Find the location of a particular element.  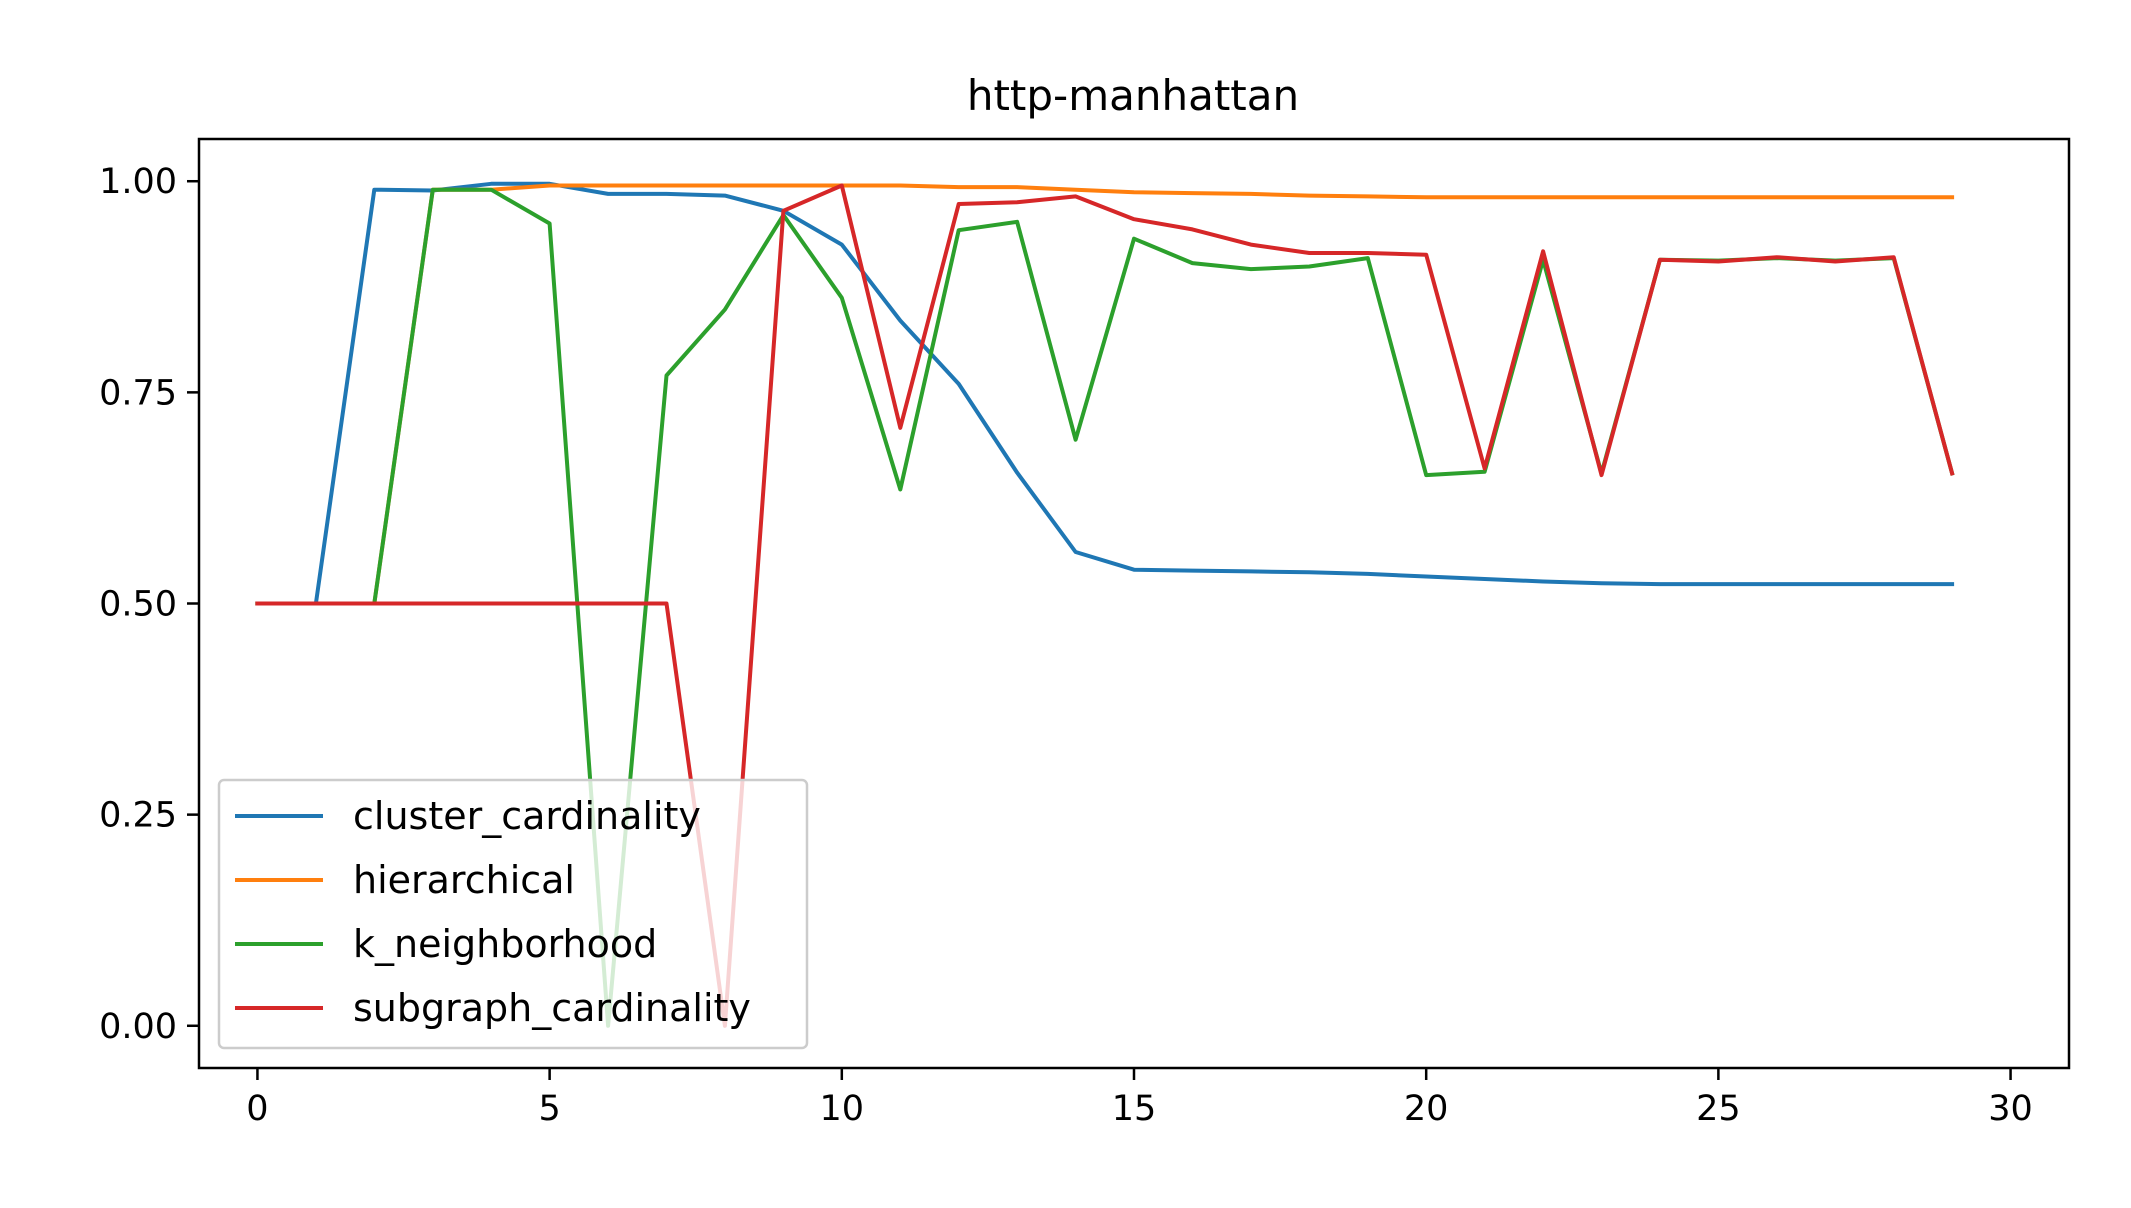

legend-label: subgraph_cardinality is located at coordinates (552, 1008).